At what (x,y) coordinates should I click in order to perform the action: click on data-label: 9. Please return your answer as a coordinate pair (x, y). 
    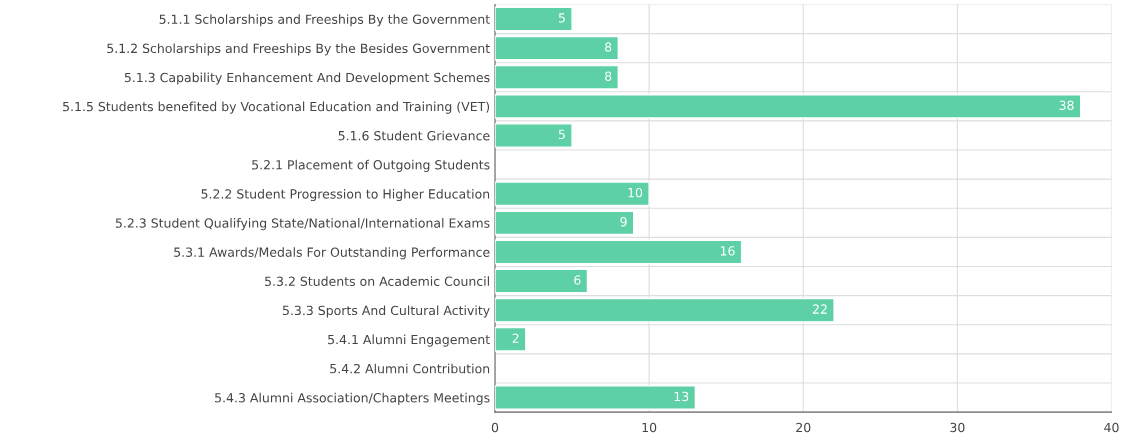
    Looking at the image, I should click on (623, 222).